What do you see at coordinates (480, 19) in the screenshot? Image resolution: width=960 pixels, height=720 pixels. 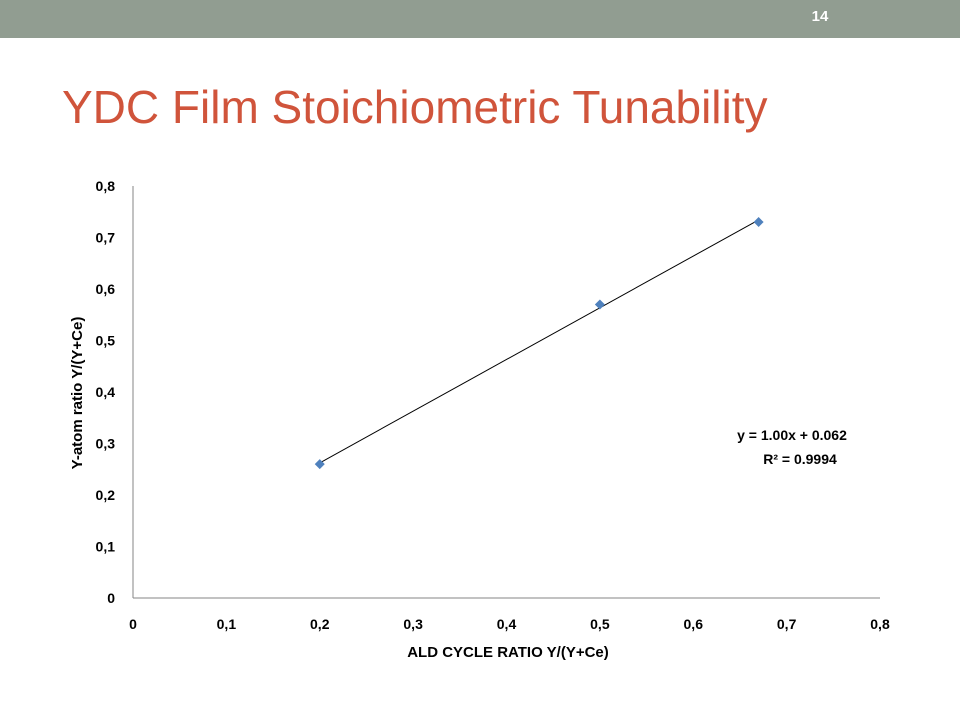 I see `top-bar` at bounding box center [480, 19].